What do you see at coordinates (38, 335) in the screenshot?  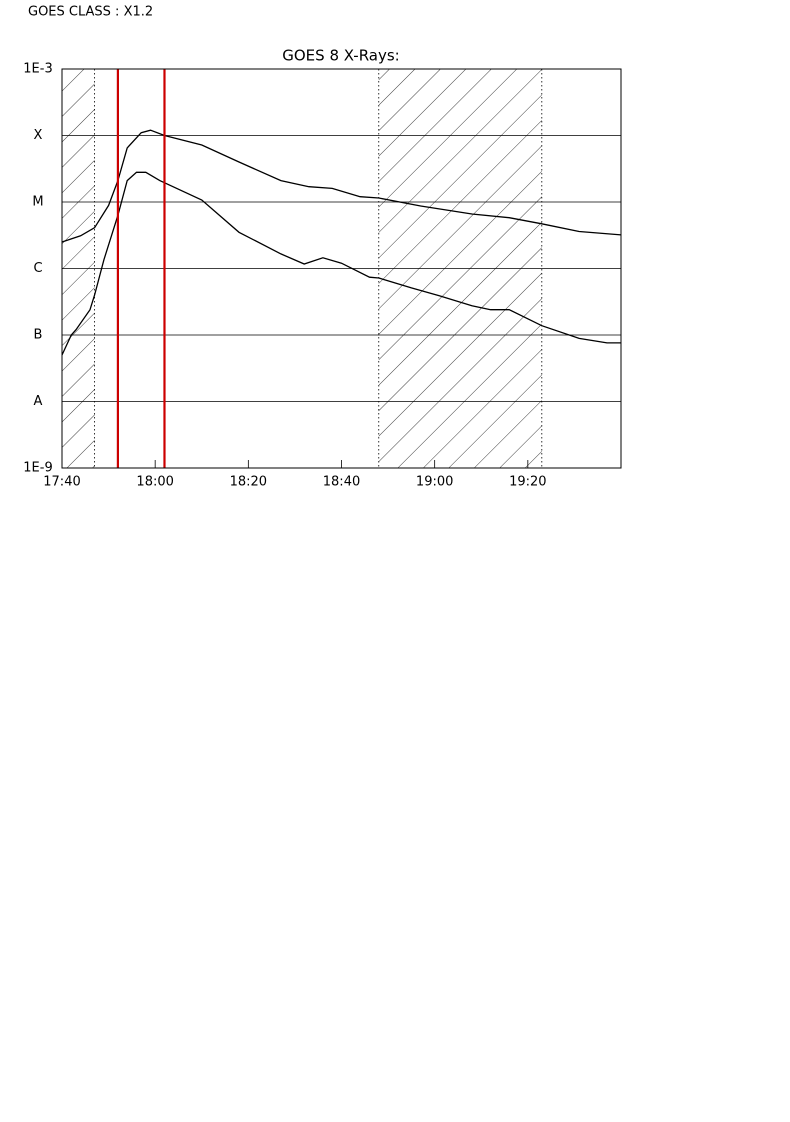 I see `y-tick-label: B` at bounding box center [38, 335].